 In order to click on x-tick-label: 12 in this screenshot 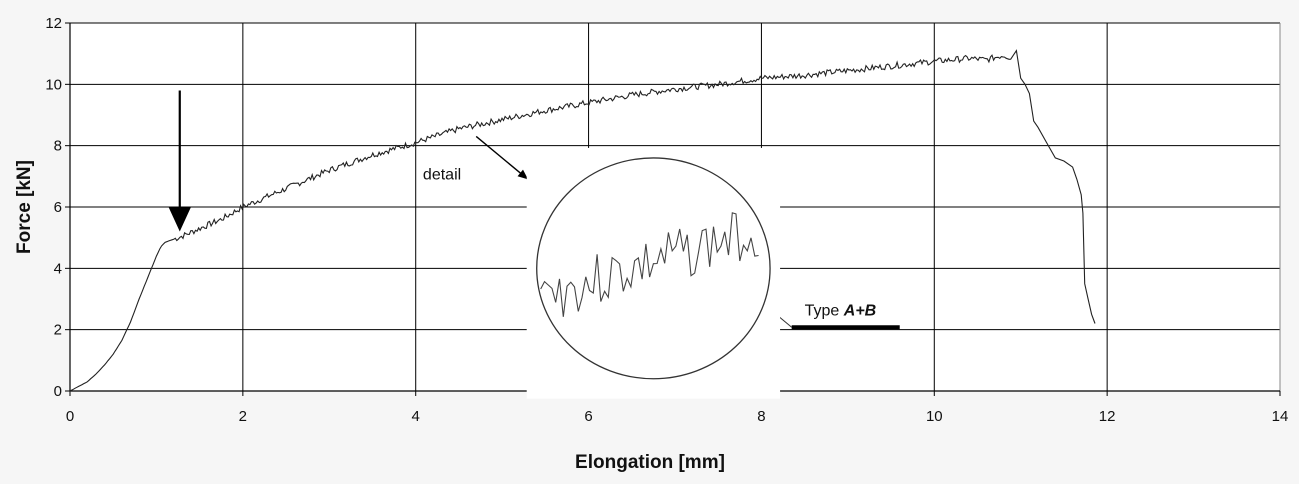, I will do `click(1107, 416)`.